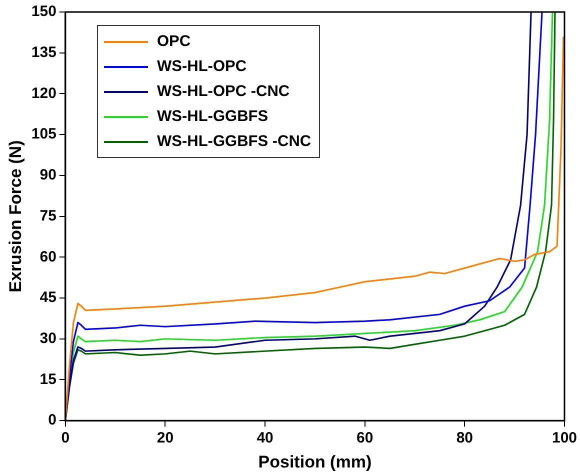  I want to click on y-tick-label: 0, so click(52, 420).